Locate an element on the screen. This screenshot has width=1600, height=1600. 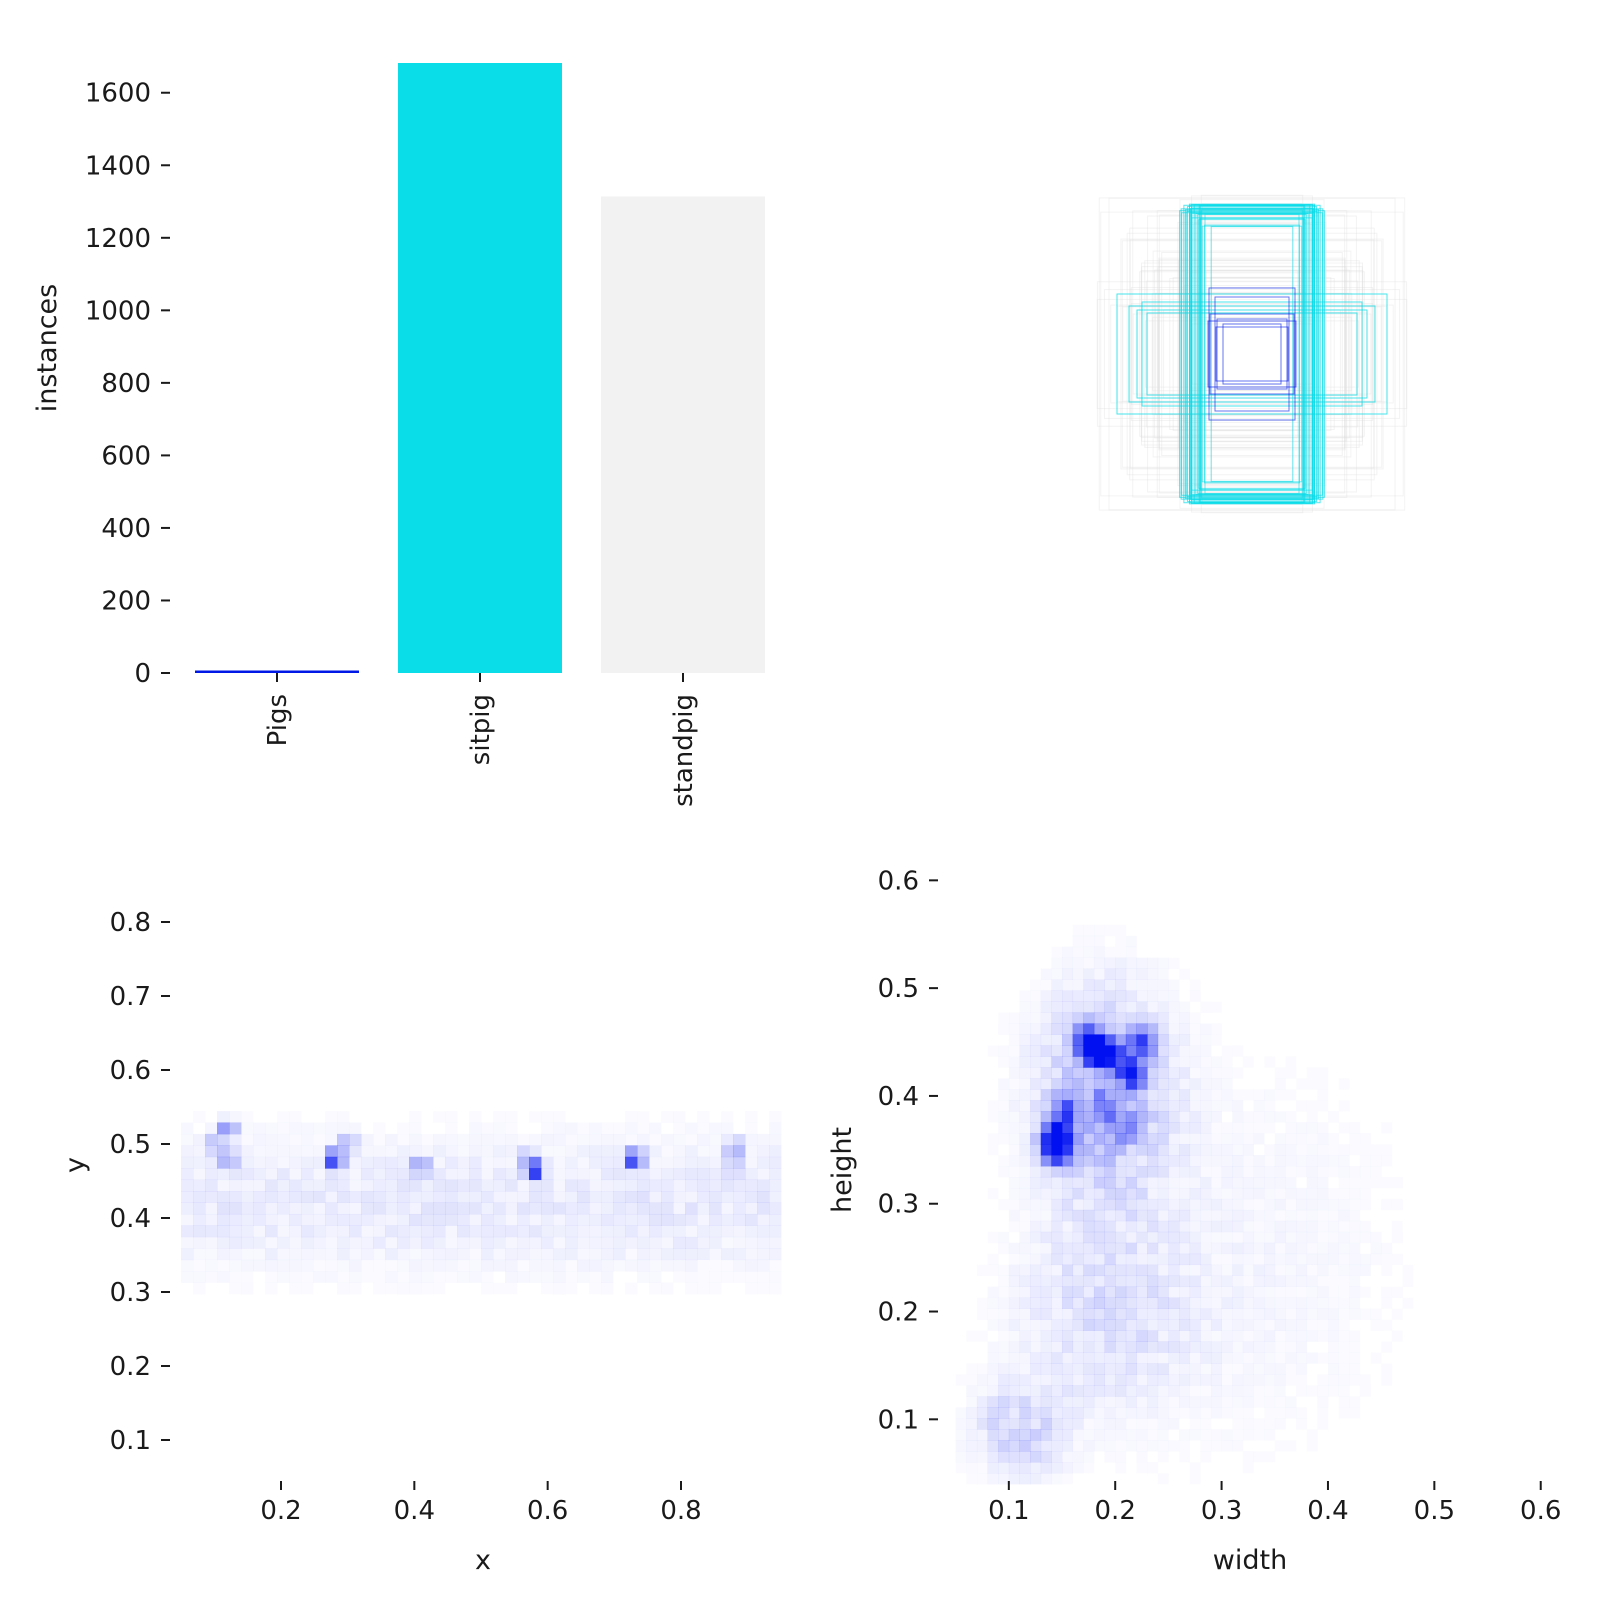
heatmap-y-tick-label: 0.2 is located at coordinates (130, 1367).